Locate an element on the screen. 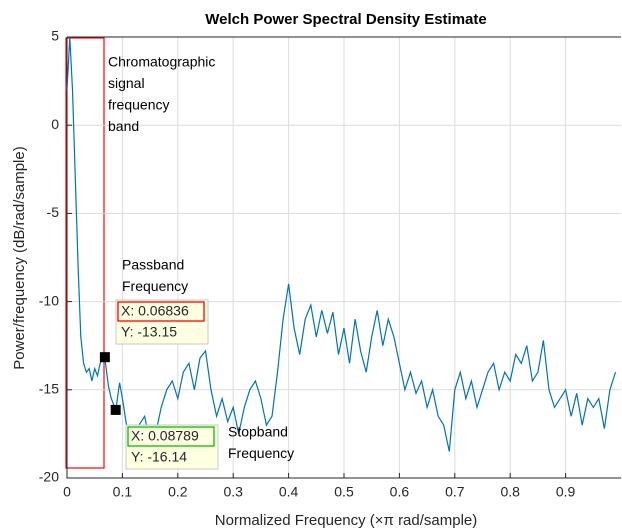 Image resolution: width=622 pixels, height=531 pixels. y-tick-label: -20 is located at coordinates (49, 477).